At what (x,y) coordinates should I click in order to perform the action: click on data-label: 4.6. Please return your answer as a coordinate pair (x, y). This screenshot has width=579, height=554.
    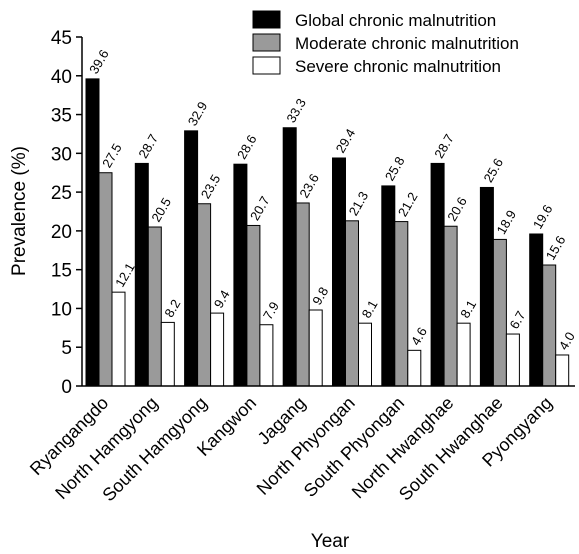
    Looking at the image, I should click on (419, 336).